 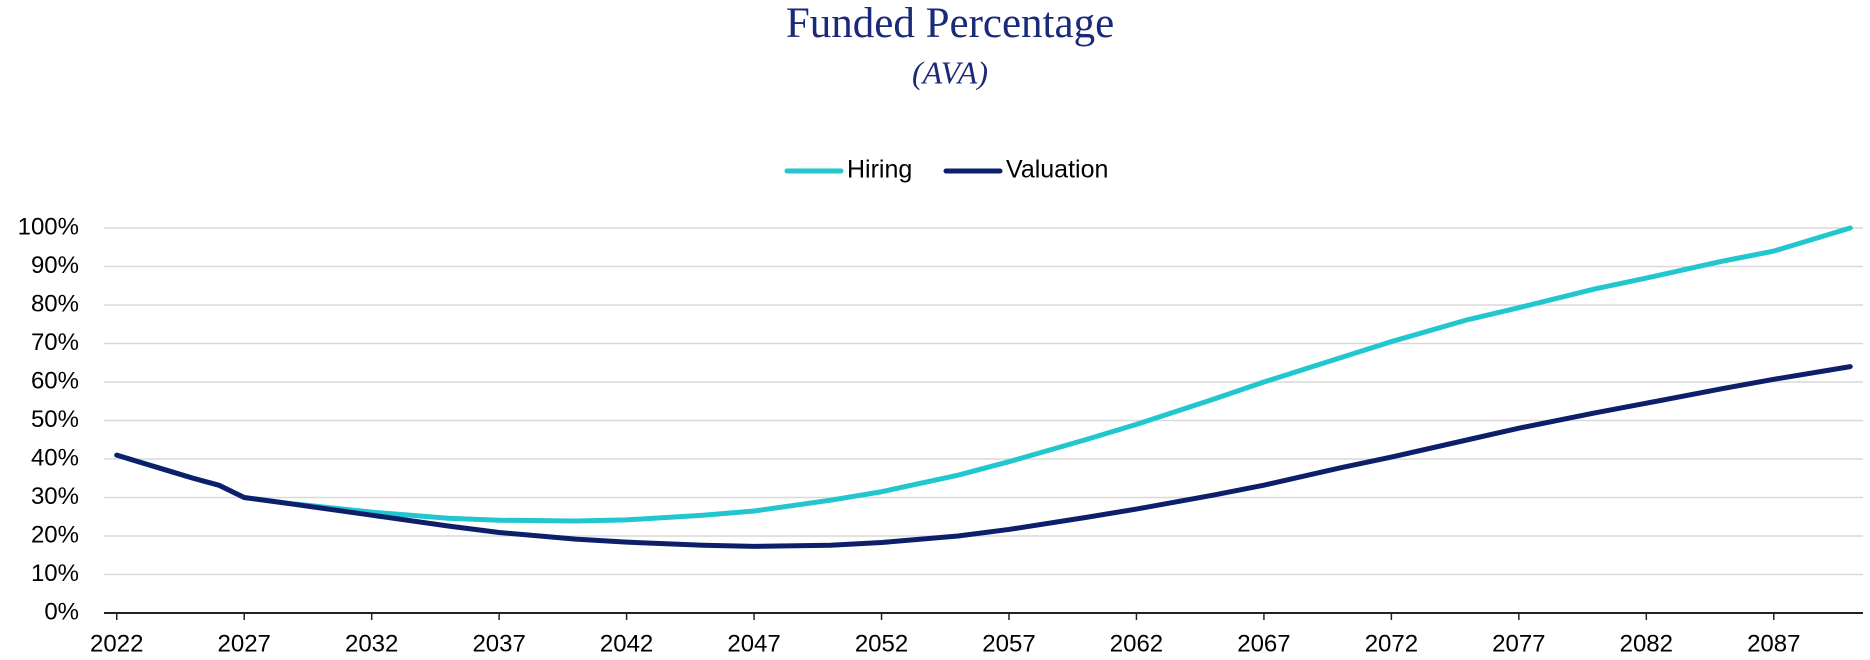 What do you see at coordinates (55, 419) in the screenshot?
I see `y-tick-label: 50%` at bounding box center [55, 419].